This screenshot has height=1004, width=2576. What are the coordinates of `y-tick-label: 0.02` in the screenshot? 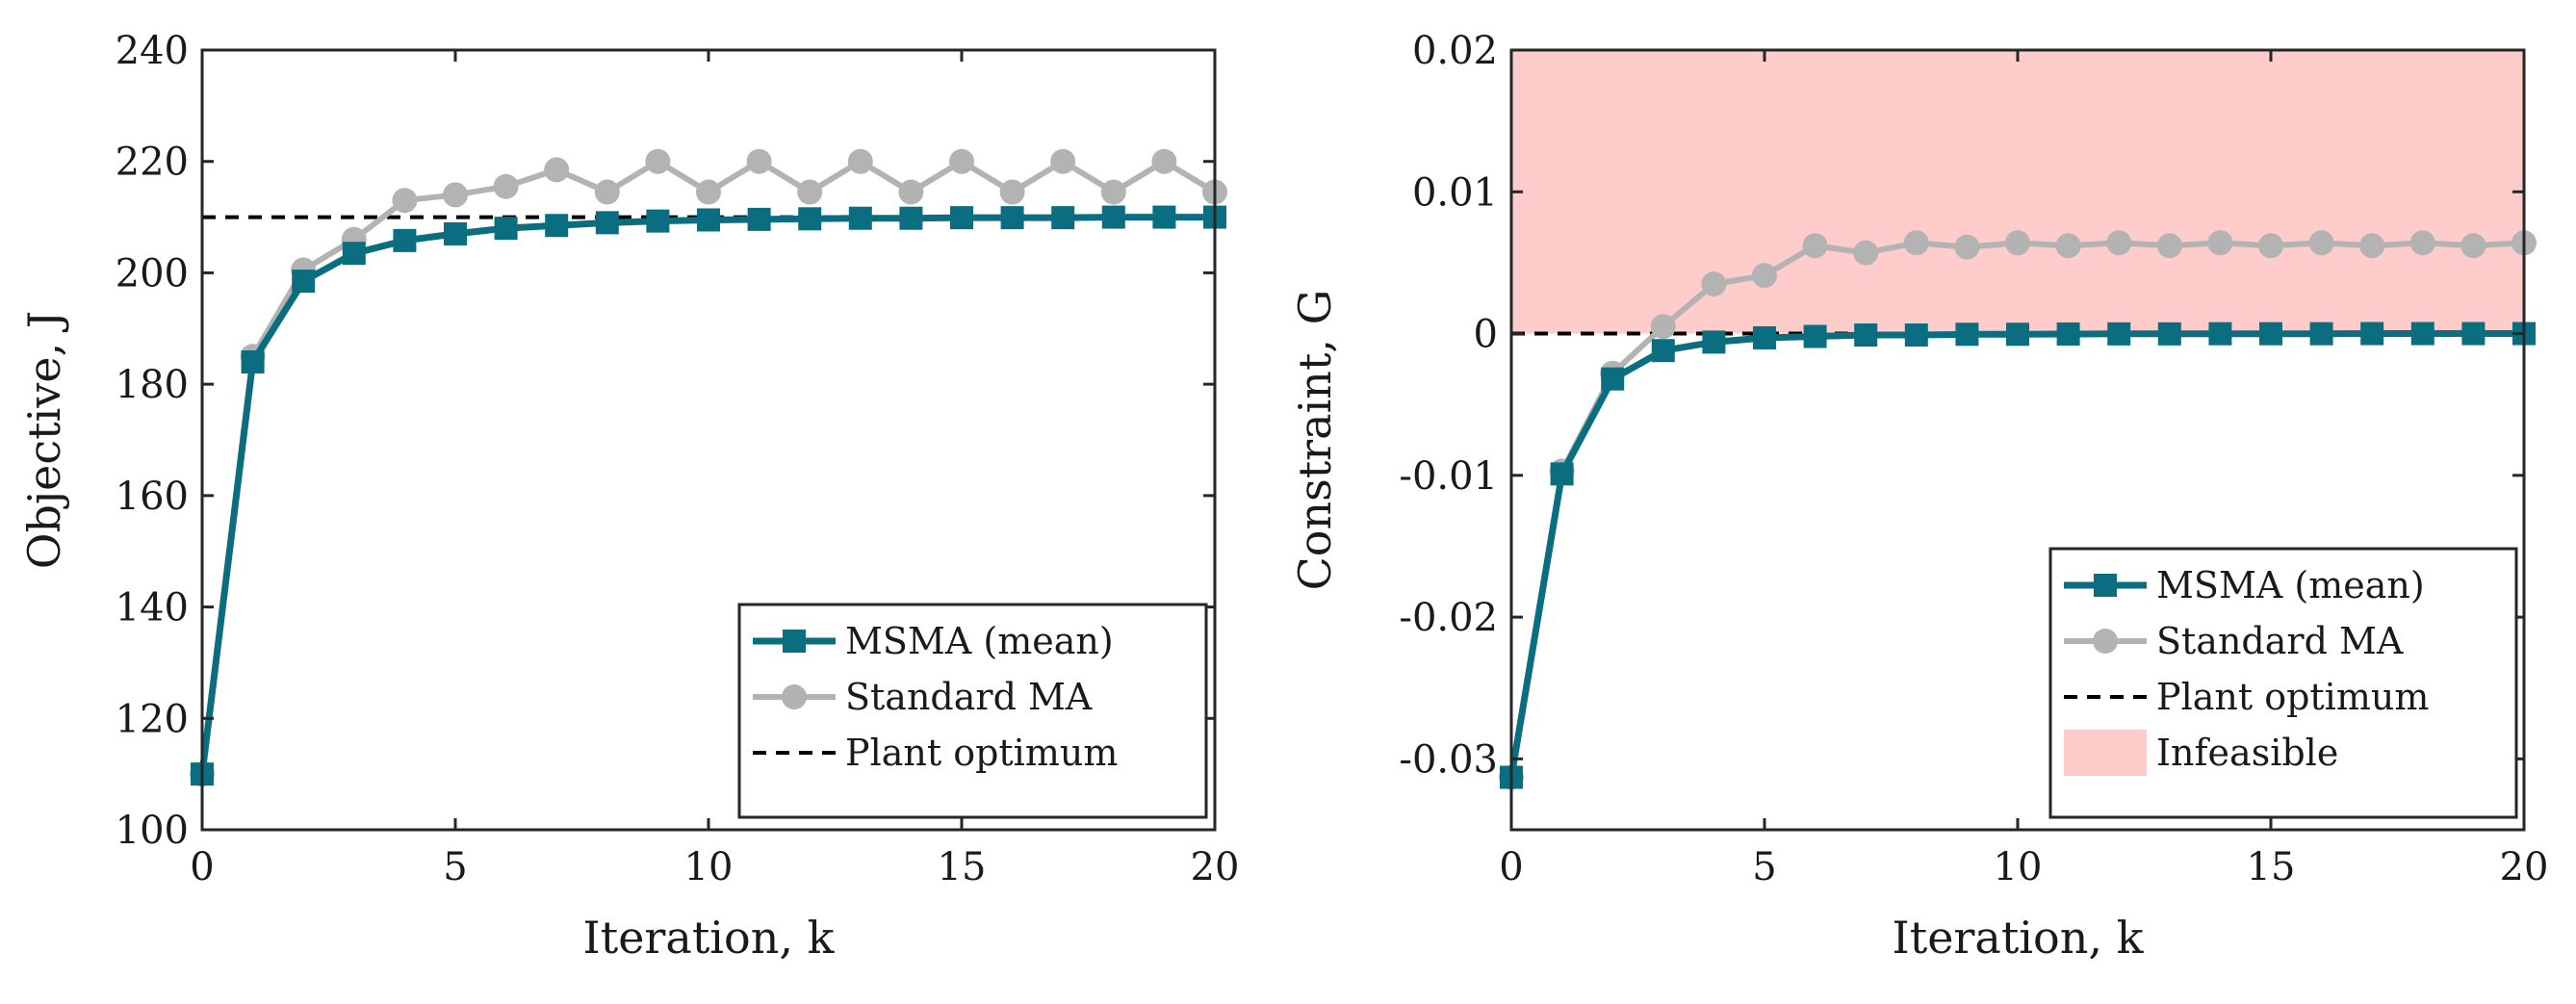 It's located at (1455, 51).